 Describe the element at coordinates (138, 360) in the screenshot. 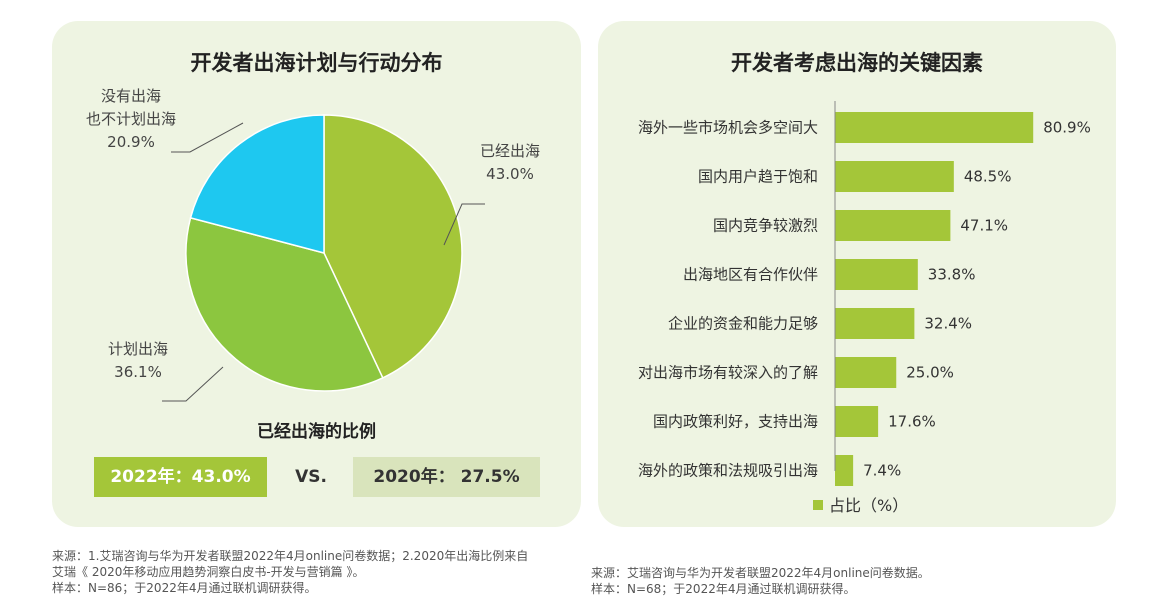

I see `pie-label-planning: 计划出海 36.1%` at that location.